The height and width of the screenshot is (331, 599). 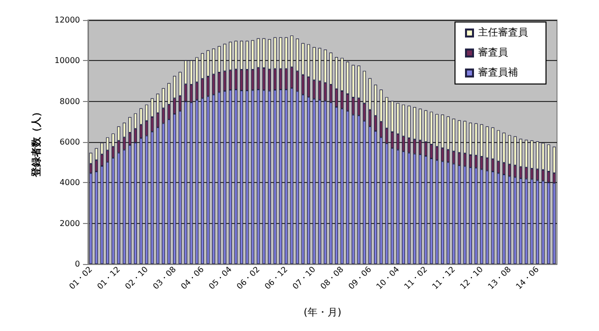 What do you see at coordinates (67, 20) in the screenshot?
I see `y-tick-label: 12000` at bounding box center [67, 20].